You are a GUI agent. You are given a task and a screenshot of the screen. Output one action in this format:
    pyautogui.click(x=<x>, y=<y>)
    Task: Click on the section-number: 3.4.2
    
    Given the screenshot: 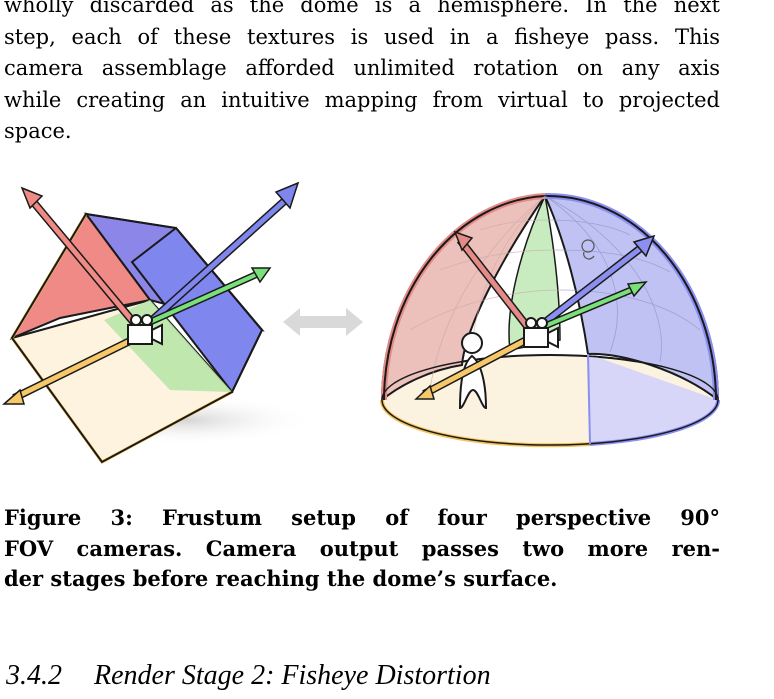 What is the action you would take?
    pyautogui.click(x=34, y=675)
    